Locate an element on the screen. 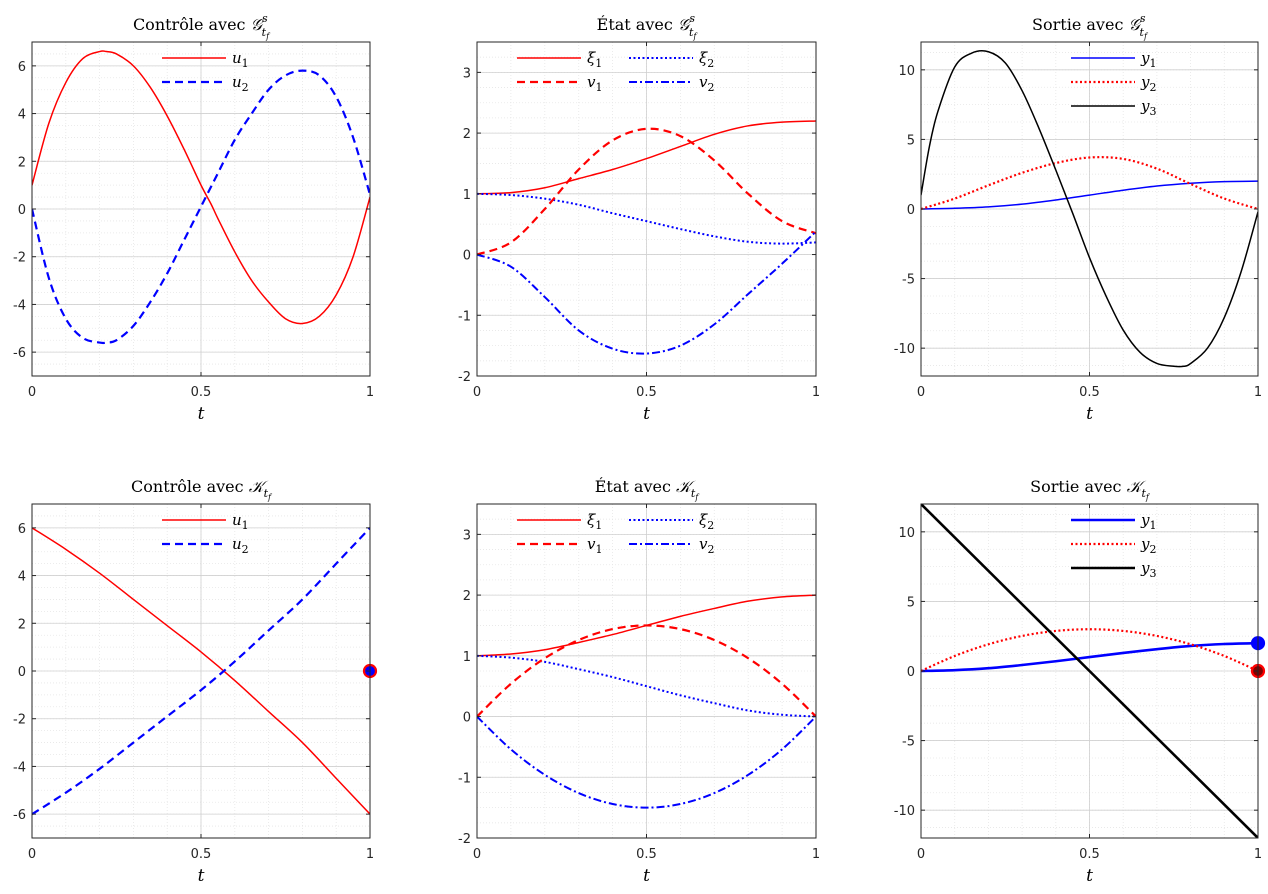 The height and width of the screenshot is (894, 1268). chart-2: 0 0.5 1 -2 -1 0 1 2 3 t État avec 𝒢s tf ξ1 ξ2 v1 v2 is located at coordinates (639, 218).